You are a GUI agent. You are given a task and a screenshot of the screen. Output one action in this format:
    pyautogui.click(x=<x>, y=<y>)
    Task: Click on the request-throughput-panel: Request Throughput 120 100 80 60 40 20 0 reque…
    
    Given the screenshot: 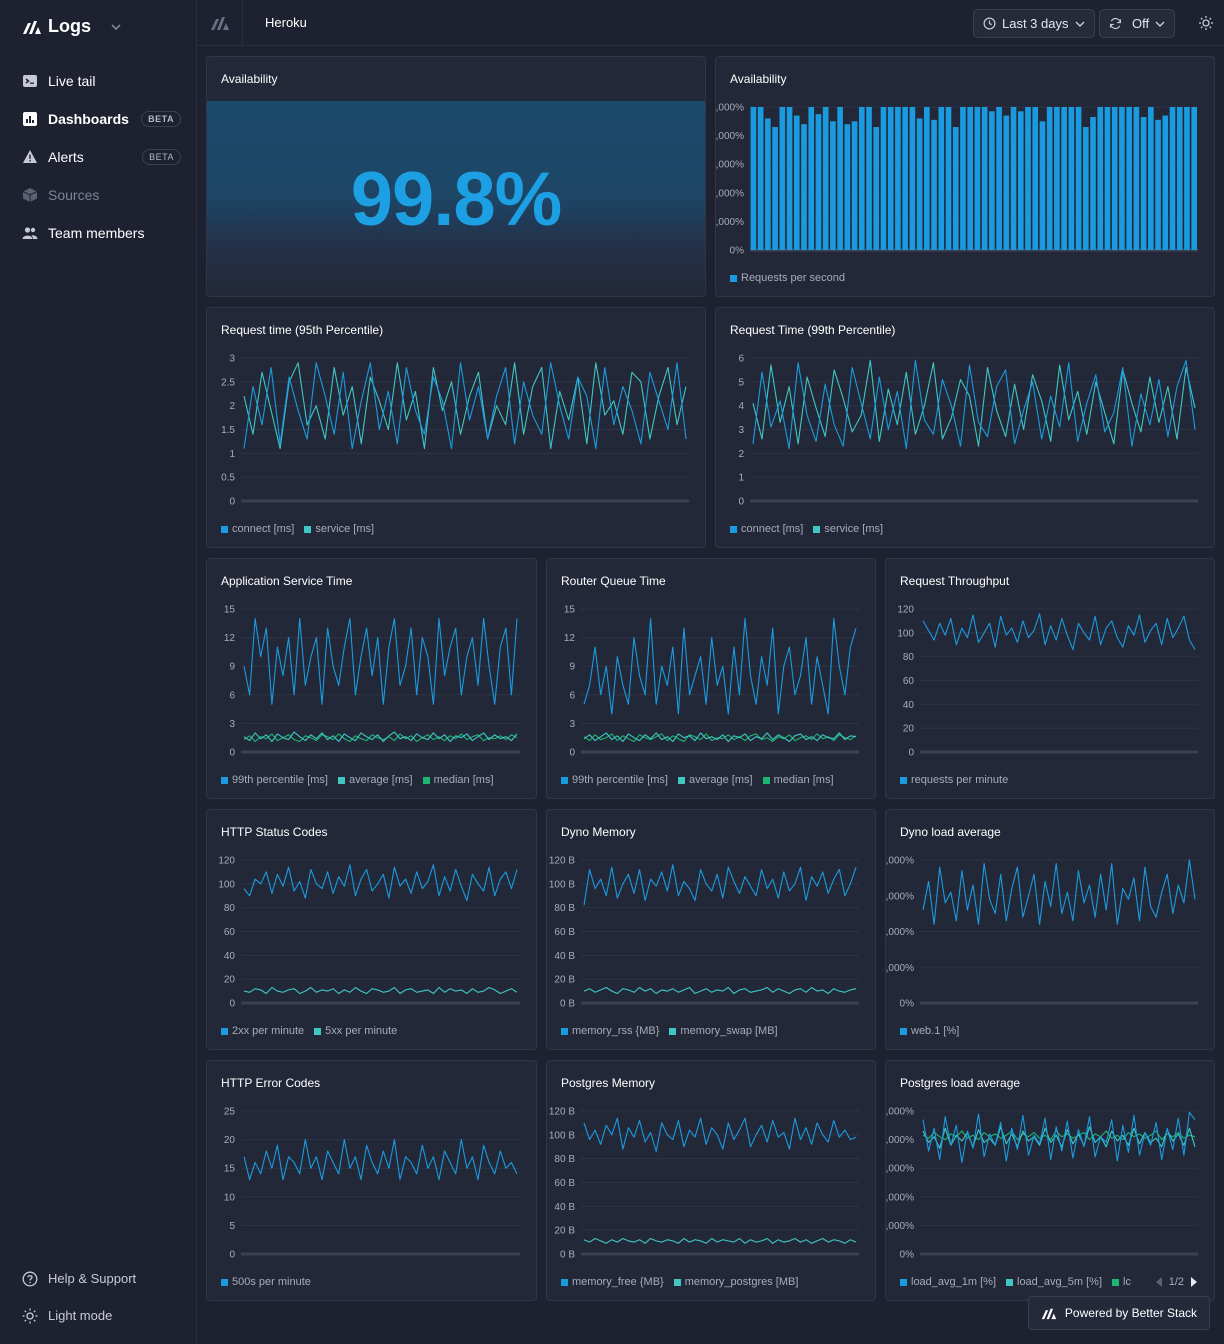 What is the action you would take?
    pyautogui.click(x=1050, y=678)
    